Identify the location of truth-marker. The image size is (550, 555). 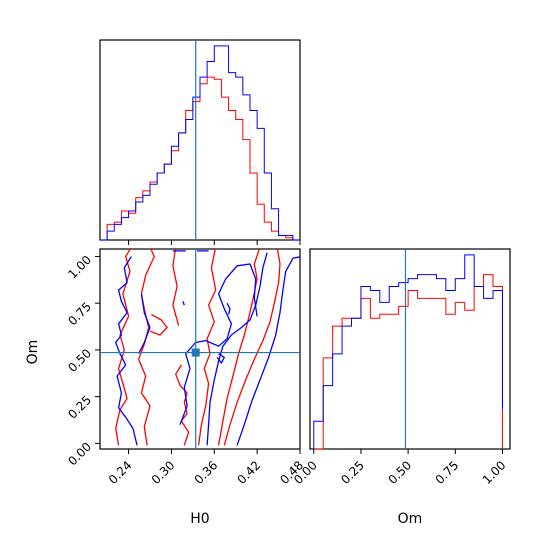
(195, 352).